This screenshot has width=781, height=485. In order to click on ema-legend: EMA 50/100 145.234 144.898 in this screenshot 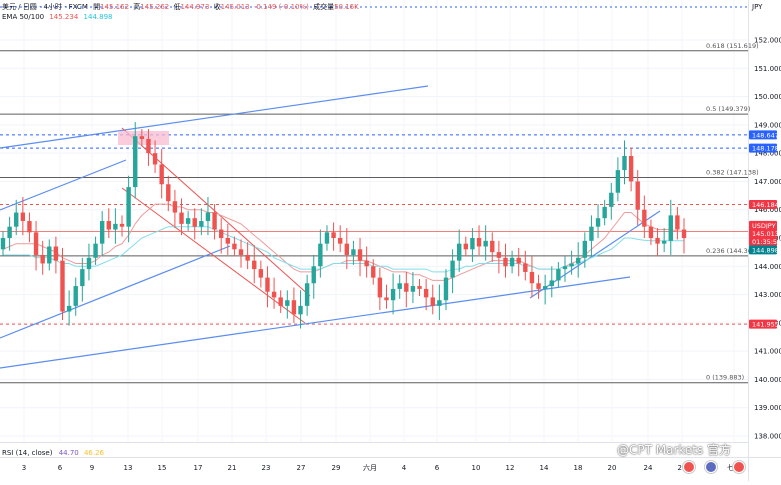, I will do `click(57, 17)`.